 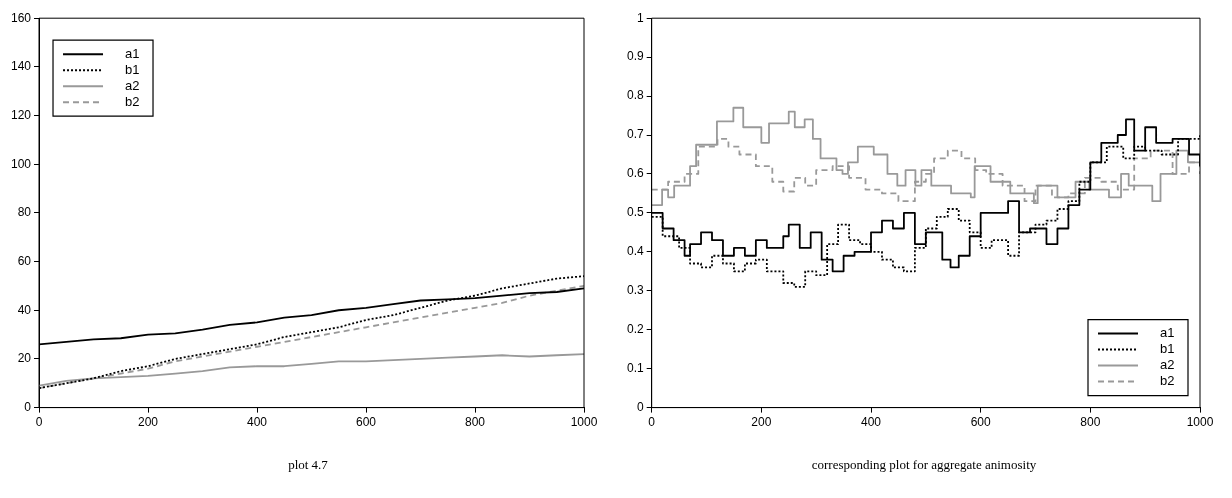 What do you see at coordinates (635, 134) in the screenshot?
I see `y-tick-label: 0.7` at bounding box center [635, 134].